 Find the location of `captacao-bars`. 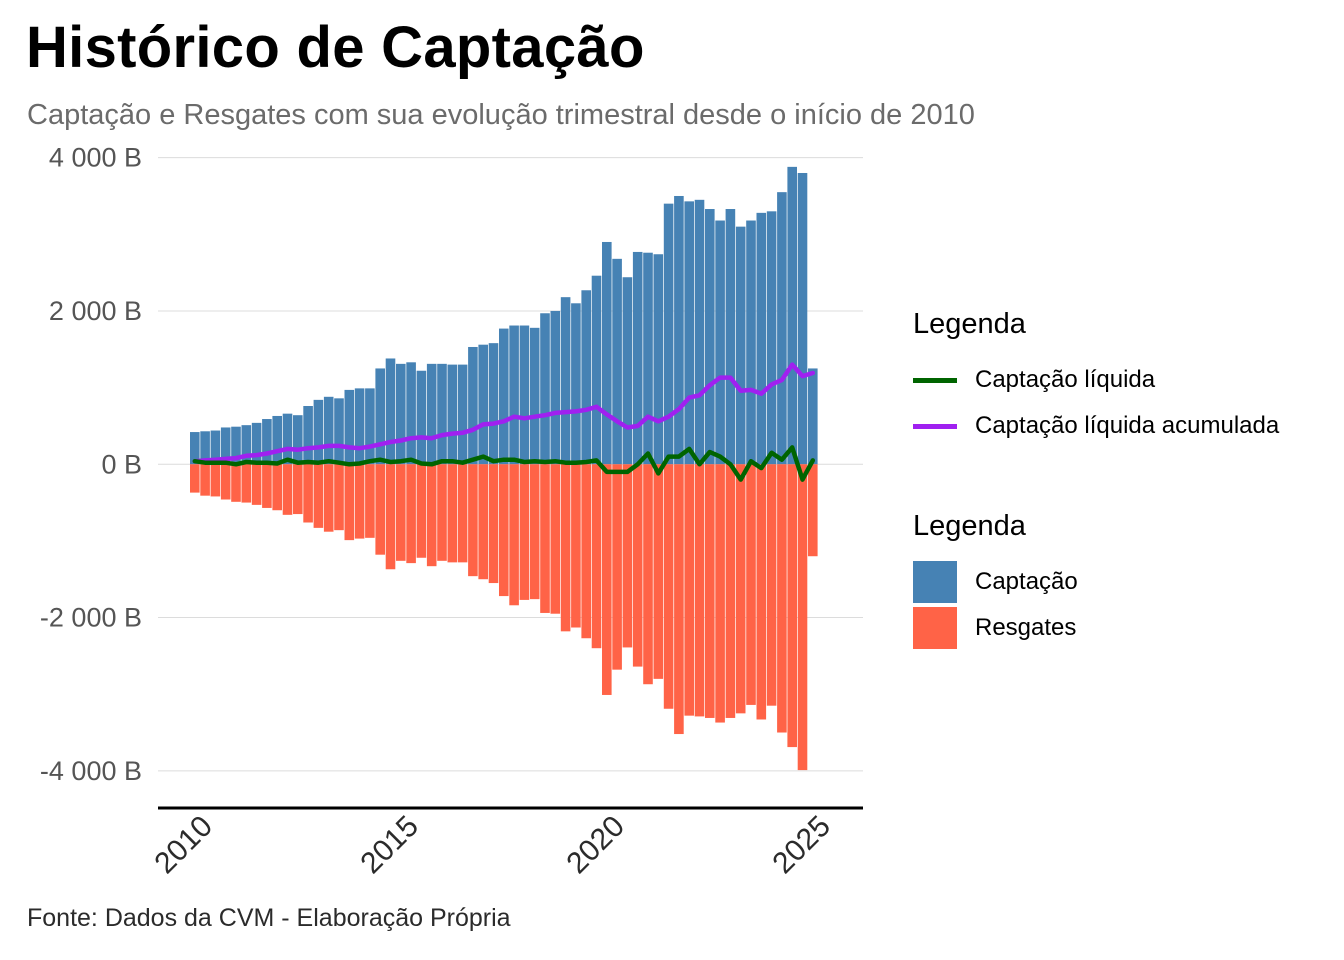

captacao-bars is located at coordinates (504, 315).